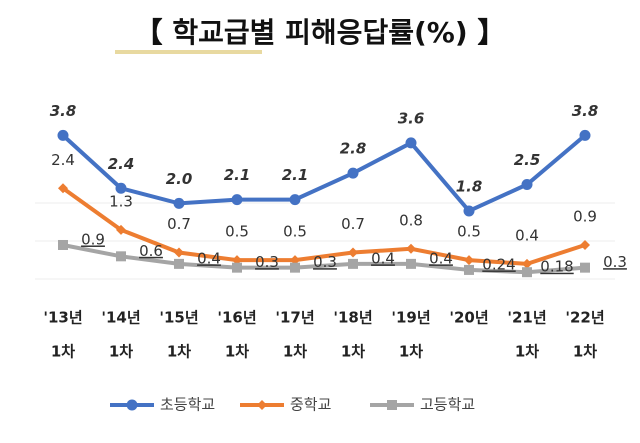 This screenshot has width=640, height=443. What do you see at coordinates (187, 405) in the screenshot?
I see `legend-label: 초등학교` at bounding box center [187, 405].